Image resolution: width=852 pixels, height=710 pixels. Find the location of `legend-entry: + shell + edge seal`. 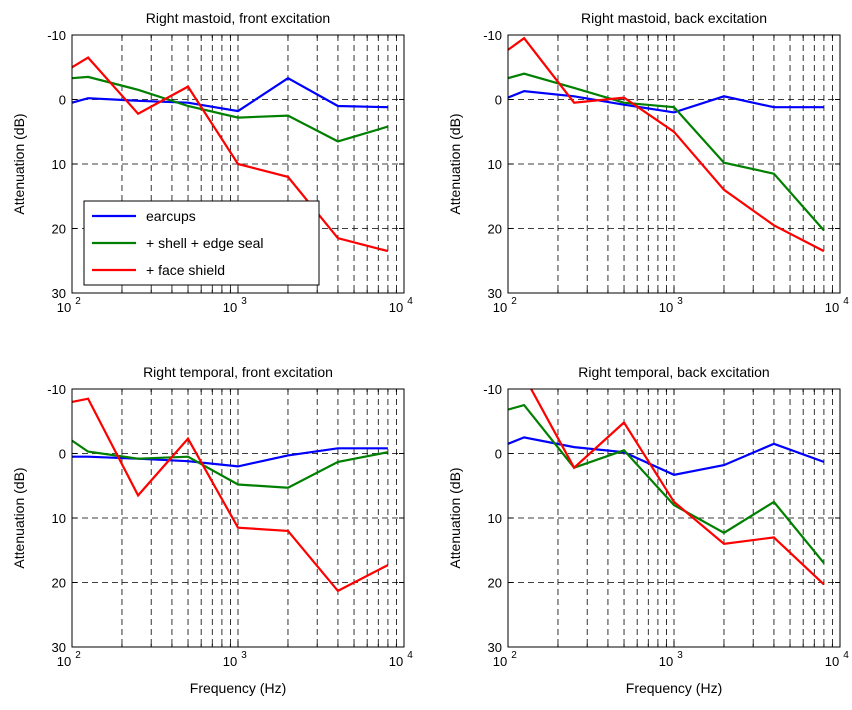

legend-entry: + shell + edge seal is located at coordinates (205, 243).